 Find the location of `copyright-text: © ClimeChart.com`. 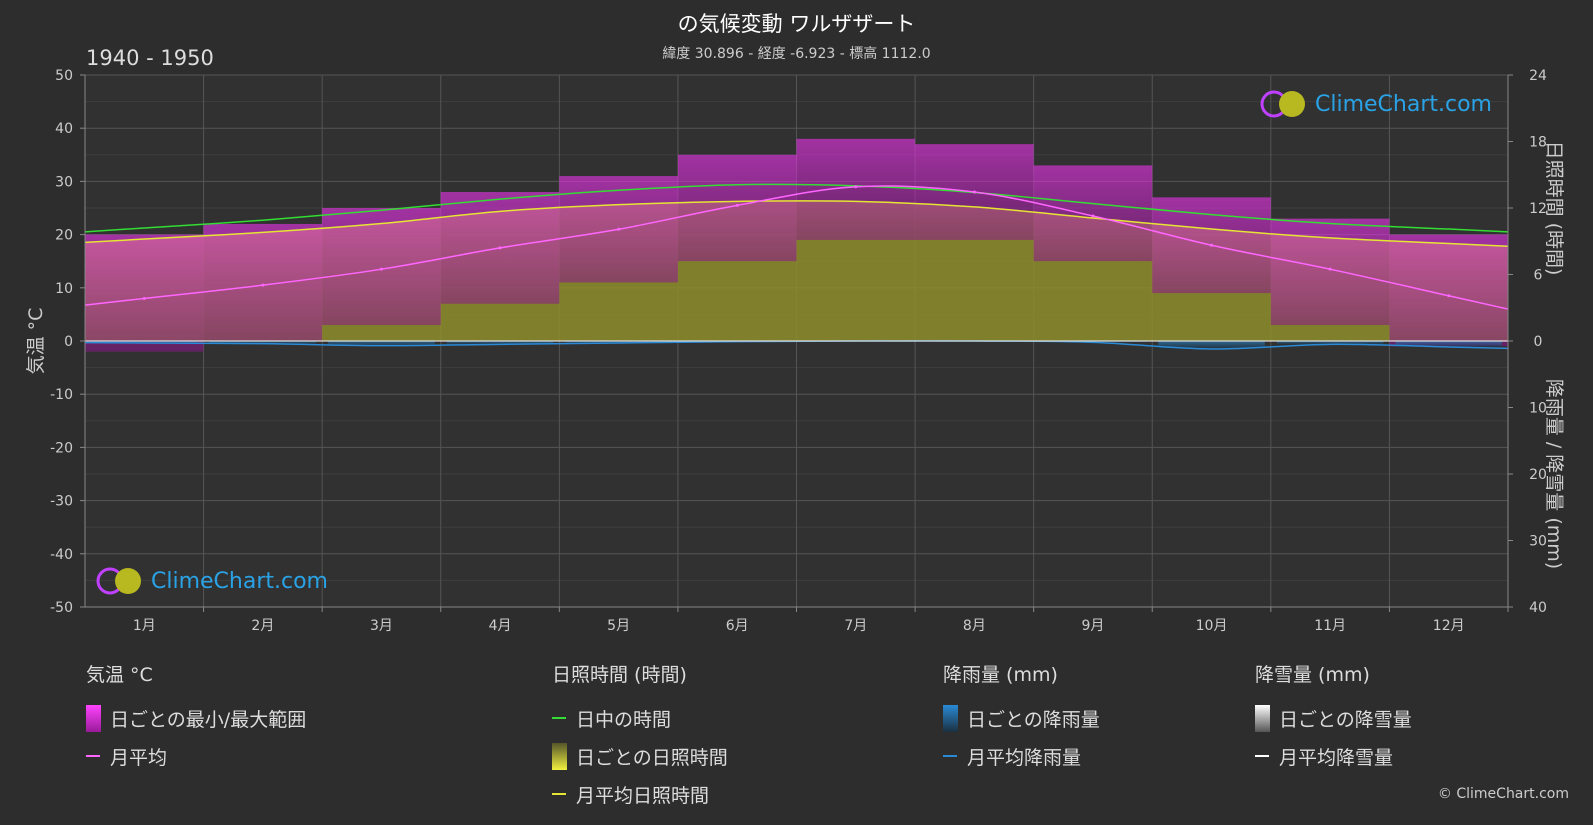

copyright-text: © ClimeChart.com is located at coordinates (1503, 794).